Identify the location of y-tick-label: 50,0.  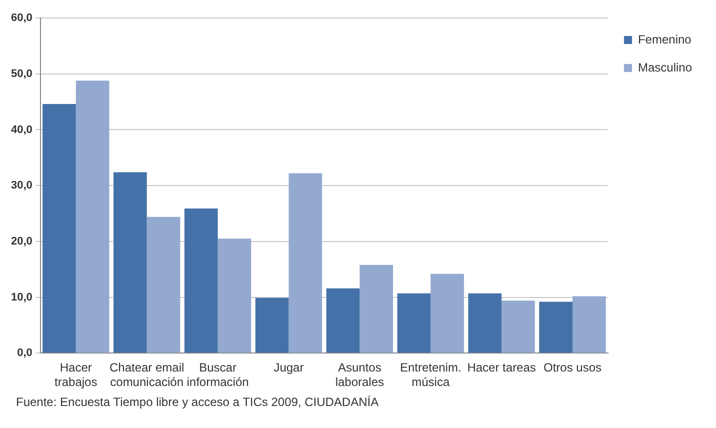
(21, 74).